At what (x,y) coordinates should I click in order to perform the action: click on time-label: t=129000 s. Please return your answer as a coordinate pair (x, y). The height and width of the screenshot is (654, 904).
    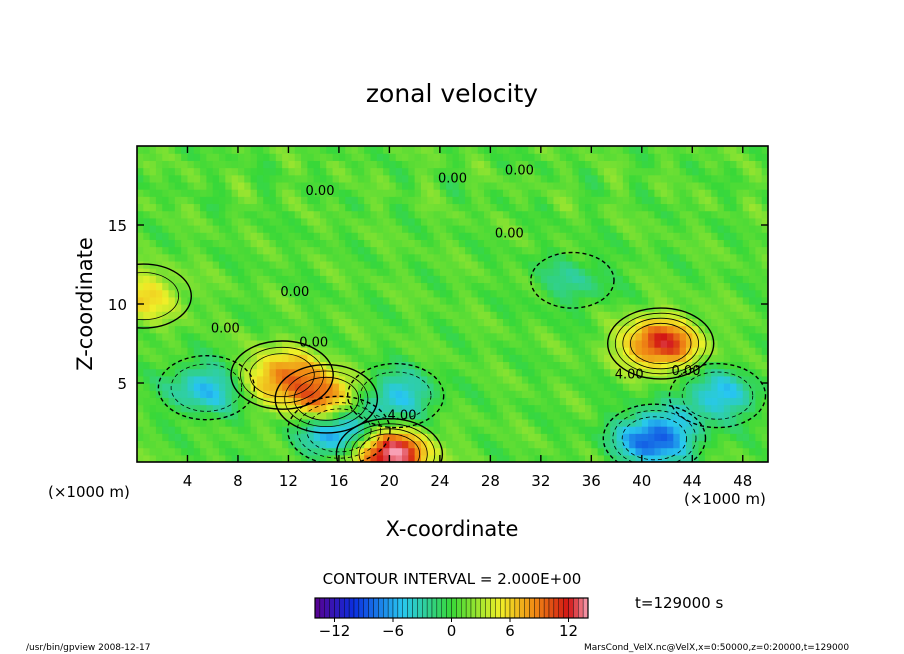
    Looking at the image, I should click on (679, 603).